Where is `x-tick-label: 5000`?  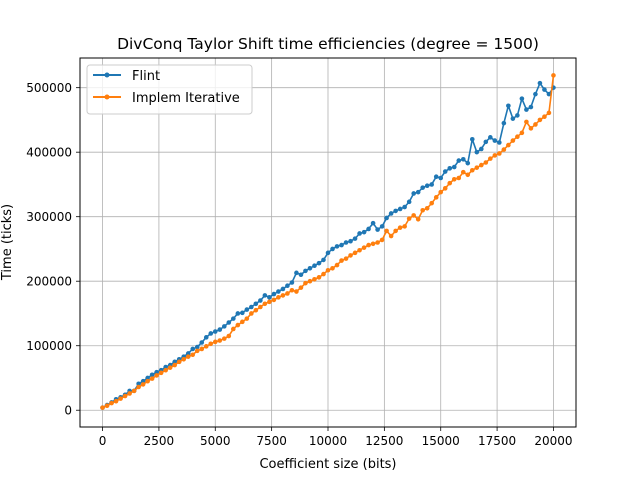 x-tick-label: 5000 is located at coordinates (215, 441).